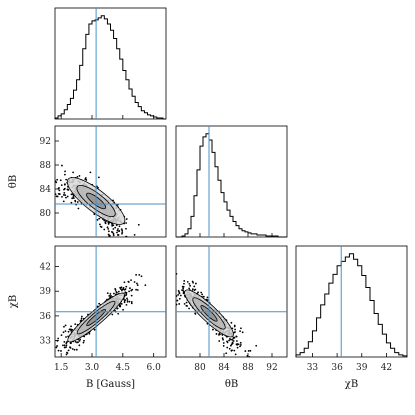  I want to click on x-tick-label: 84, so click(224, 368).